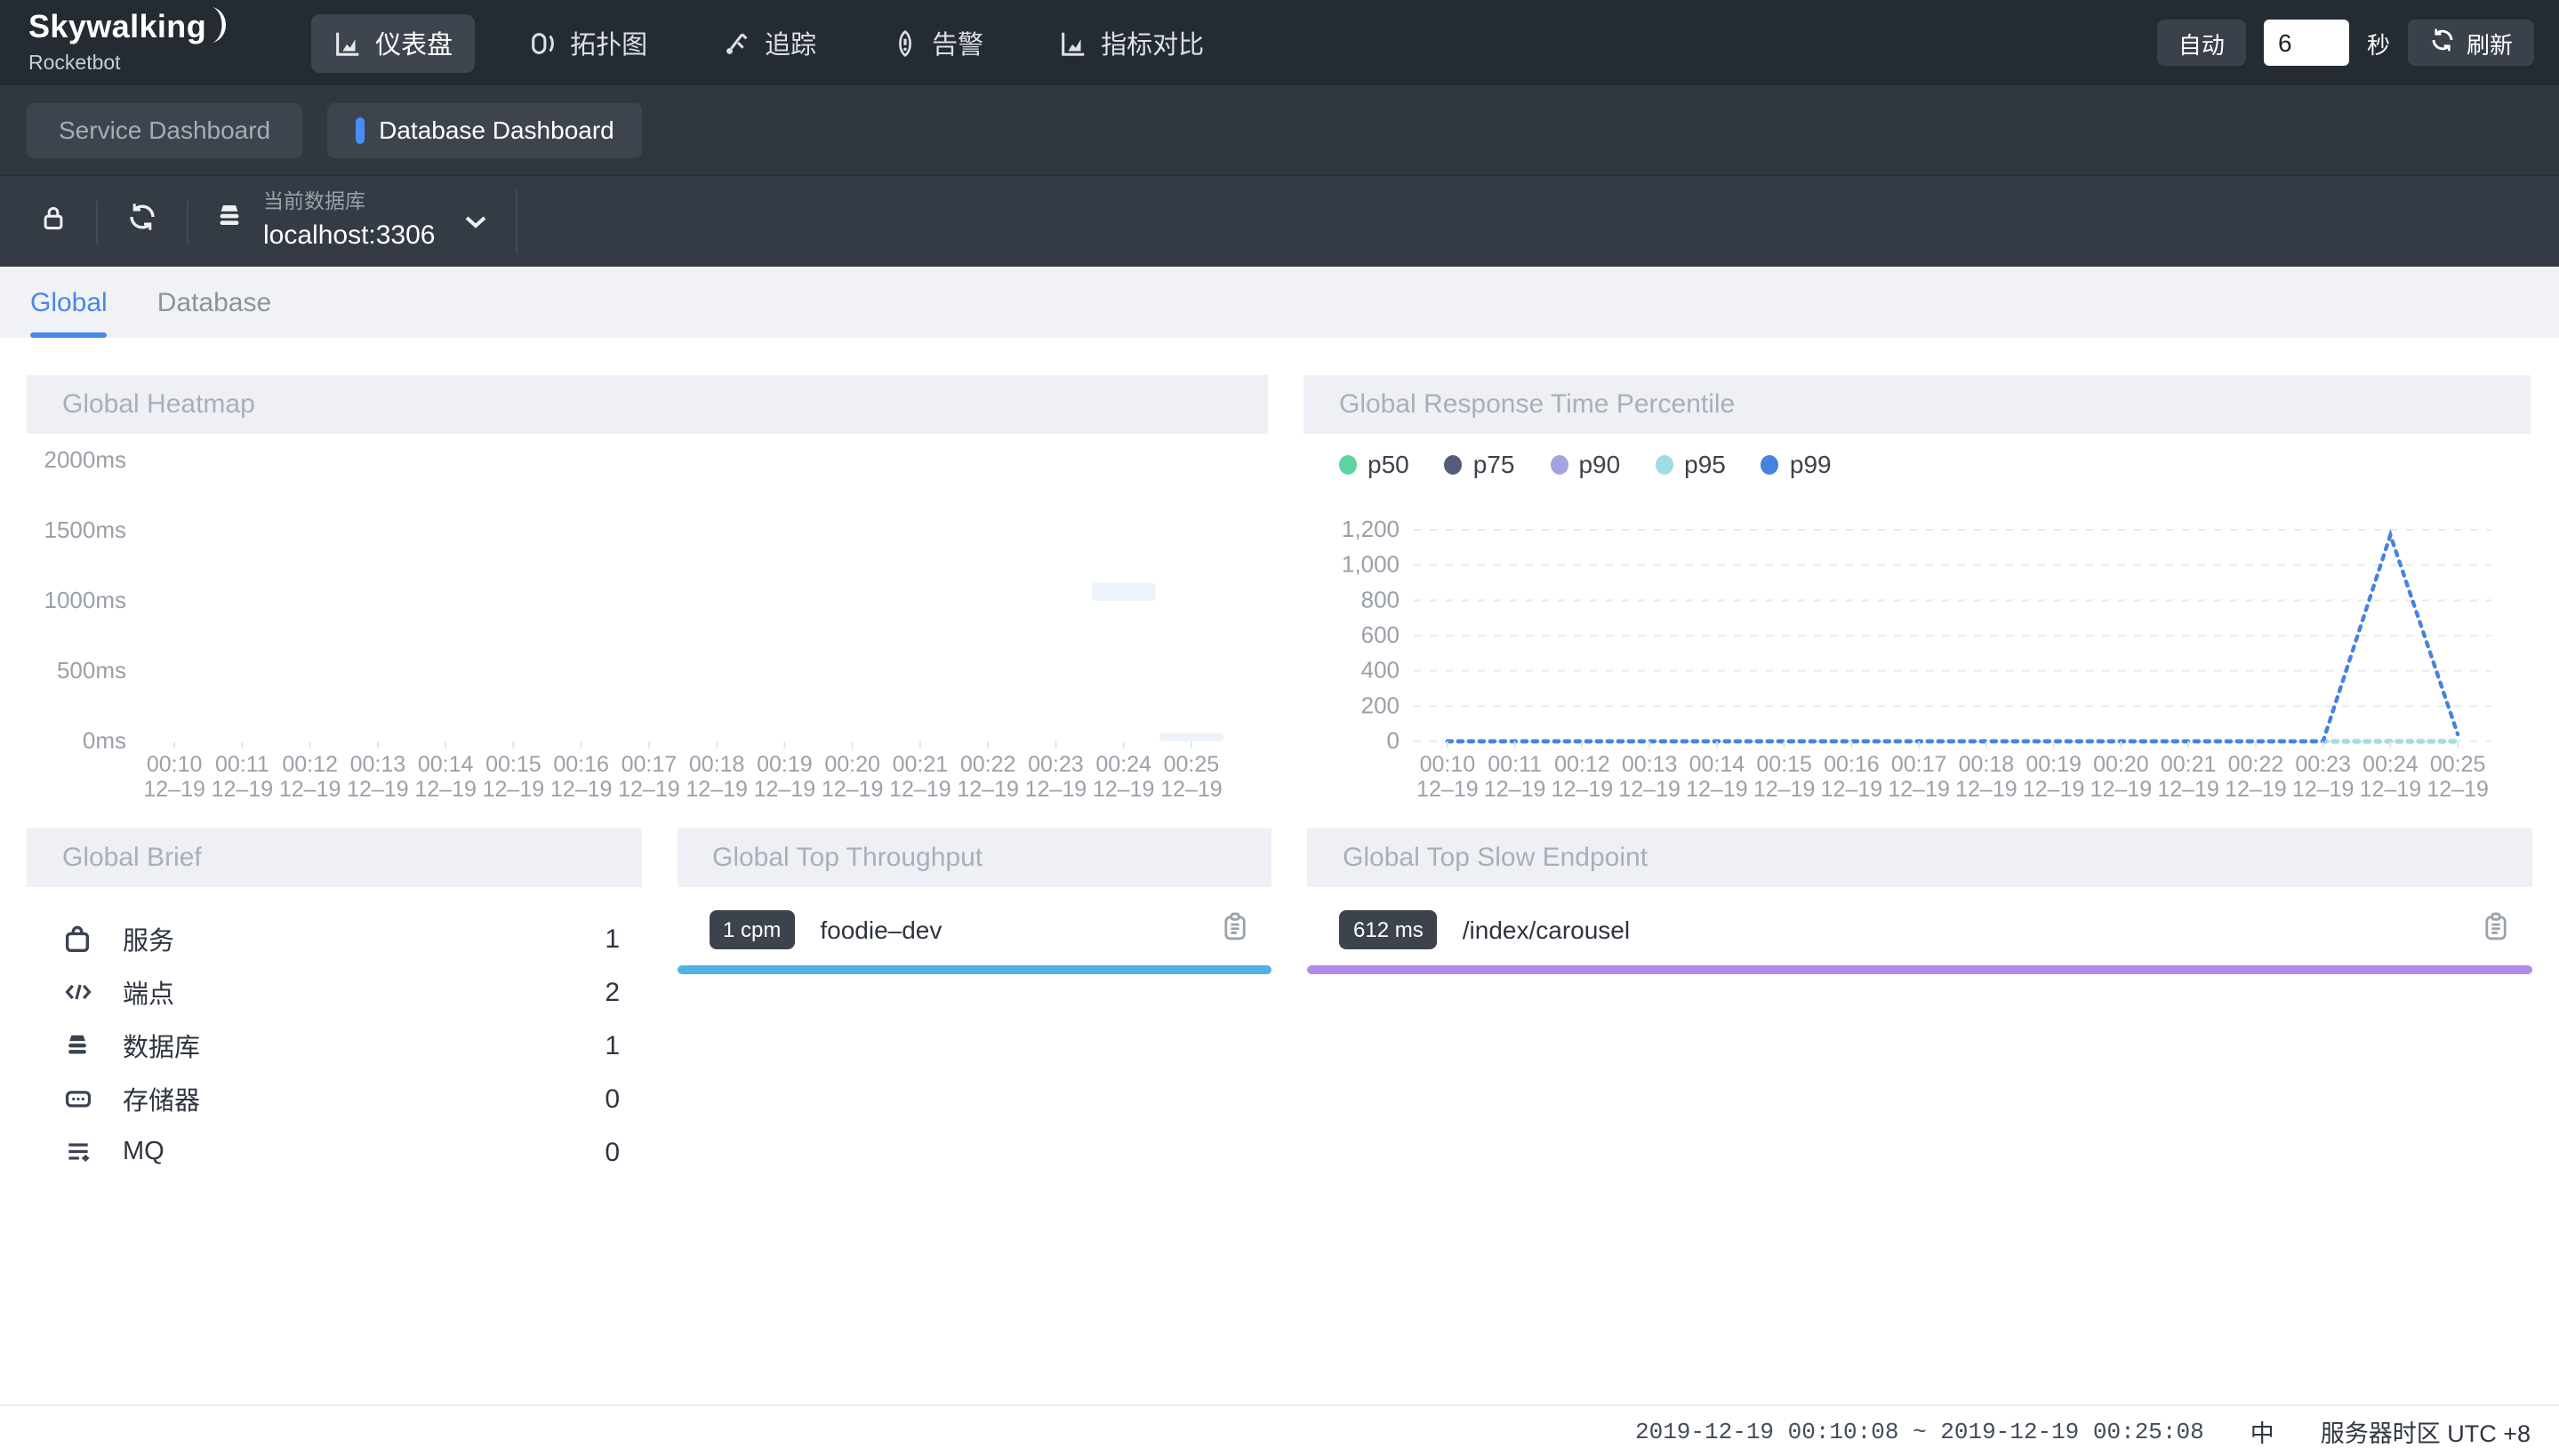 The image size is (2559, 1456). I want to click on dashboard-icon, so click(348, 43).